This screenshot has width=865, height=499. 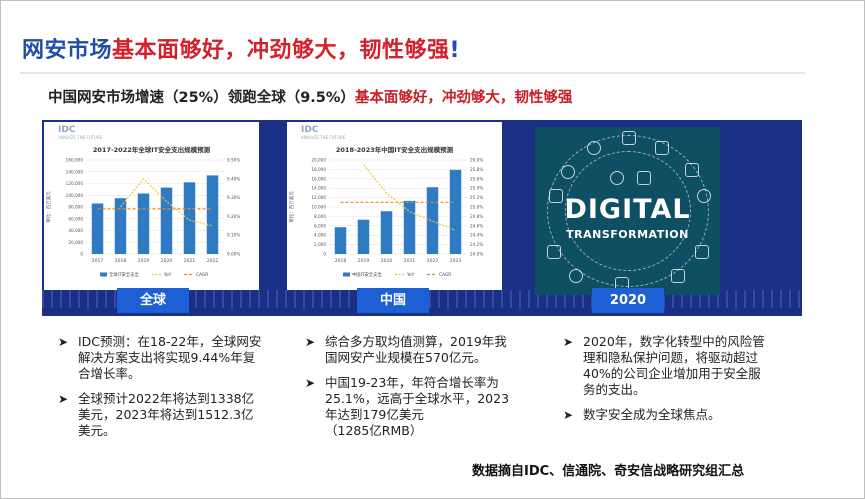 What do you see at coordinates (281, 50) in the screenshot?
I see `title-red-text: 基本面够好，冲劲够大，韧性够强` at bounding box center [281, 50].